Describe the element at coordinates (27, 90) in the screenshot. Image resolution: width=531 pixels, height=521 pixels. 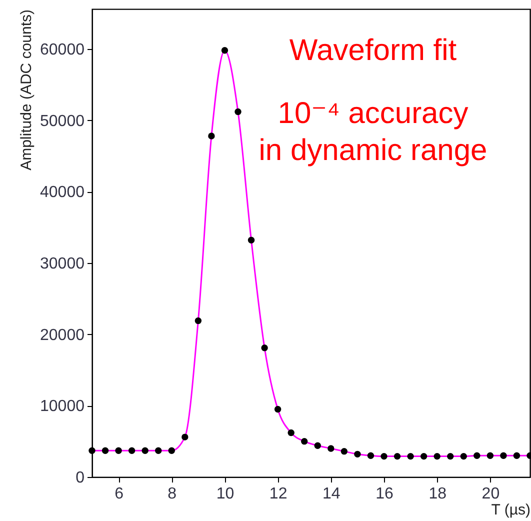
I see `y-axis-title: Amplitude (ADC counts)` at that location.